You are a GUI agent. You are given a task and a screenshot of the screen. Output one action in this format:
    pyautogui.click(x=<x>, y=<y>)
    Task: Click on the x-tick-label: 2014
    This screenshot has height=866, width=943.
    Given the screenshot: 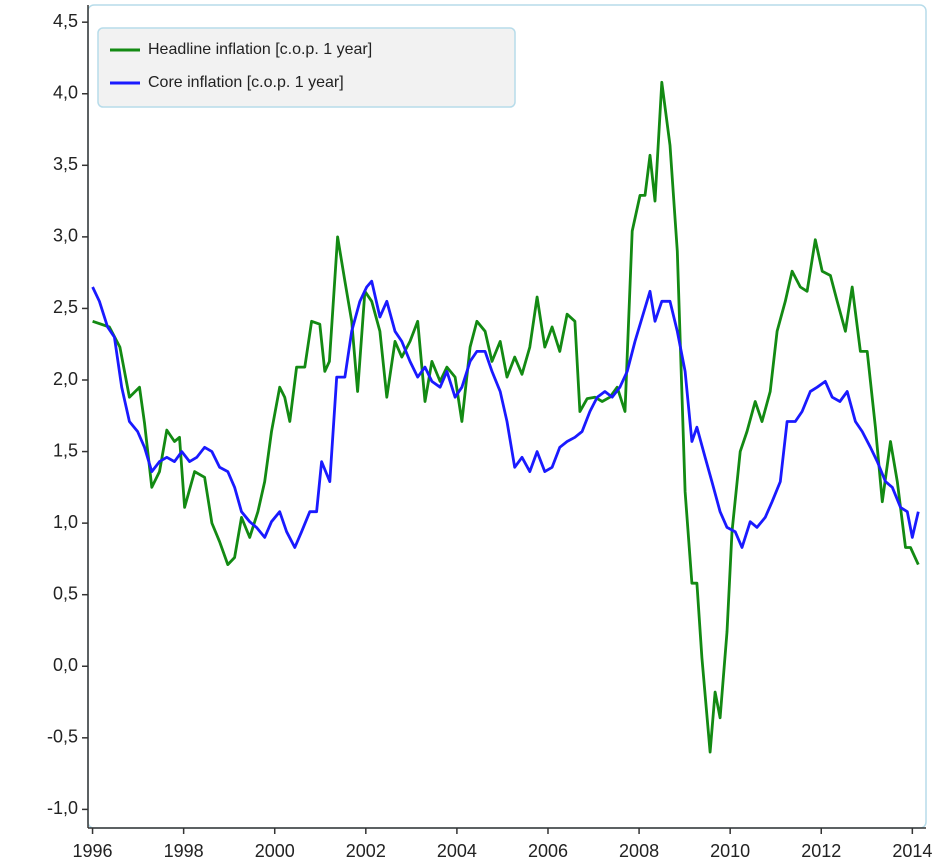 What is the action you would take?
    pyautogui.click(x=912, y=851)
    